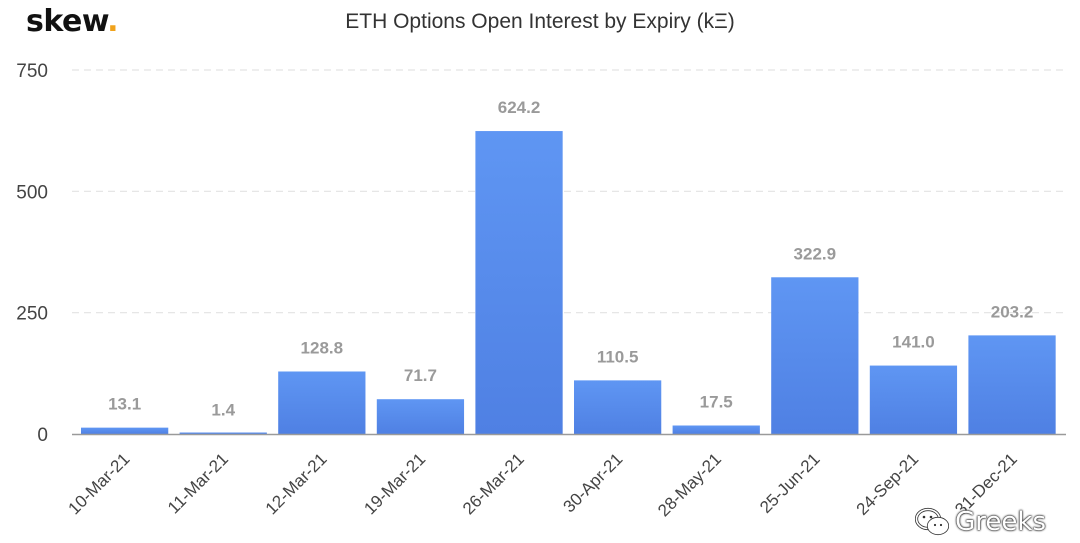  What do you see at coordinates (519, 107) in the screenshot?
I see `data-label: 624.2` at bounding box center [519, 107].